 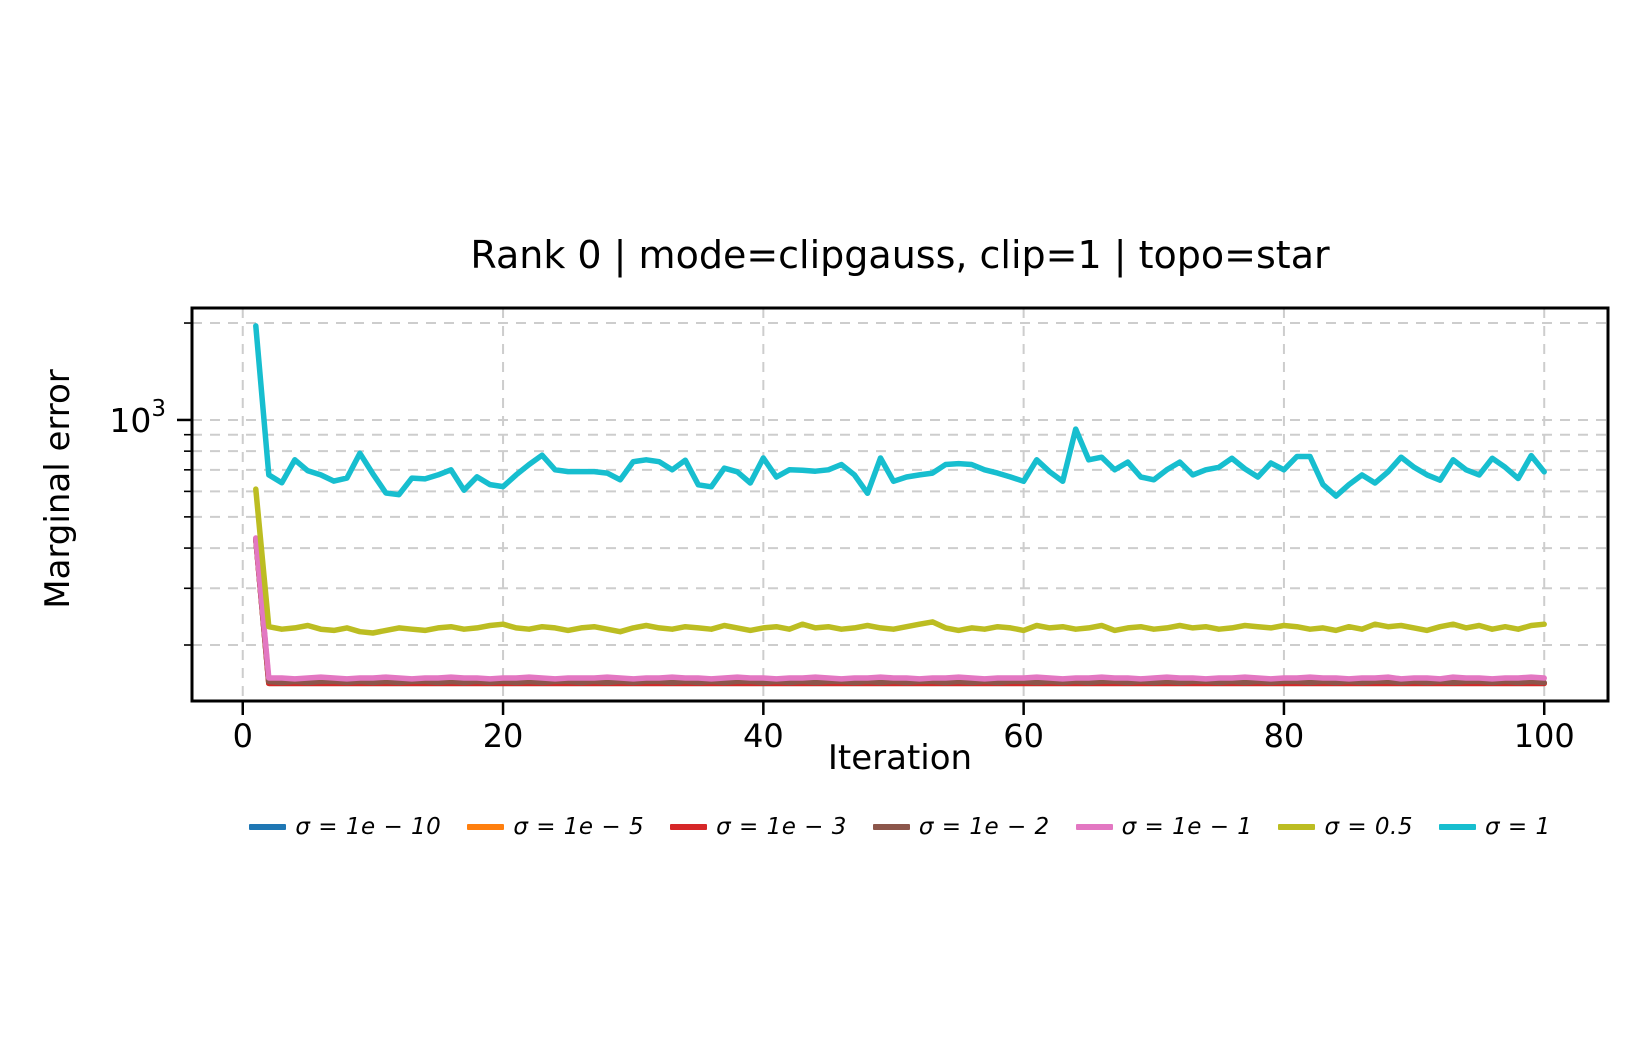 I want to click on legend-label: σ = 1e − 2, so click(x=984, y=827).